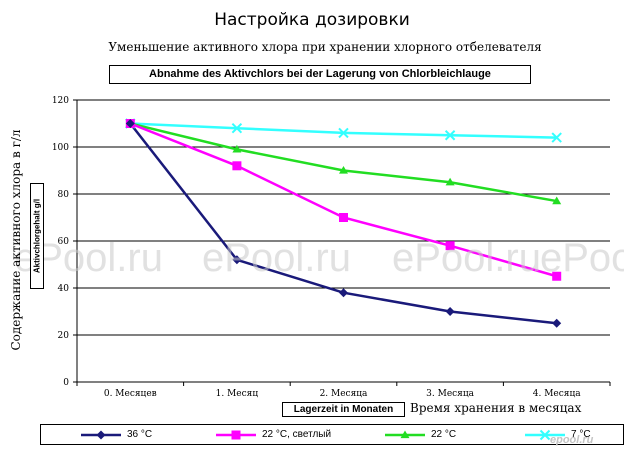 The image size is (624, 457). Describe the element at coordinates (37, 236) in the screenshot. I see `y-axis-label-german: Aktivchlorgehalt g/l` at that location.